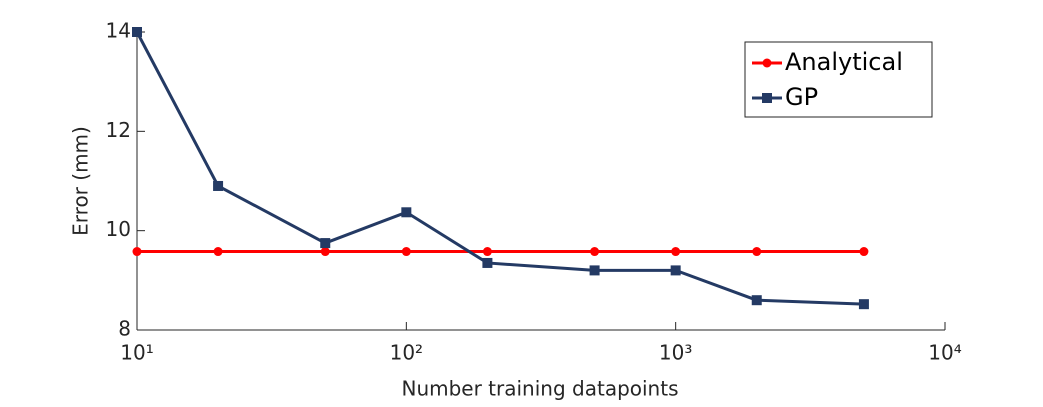 This screenshot has height=407, width=1043. Describe the element at coordinates (675, 353) in the screenshot. I see `x-tick-label: 10³` at that location.